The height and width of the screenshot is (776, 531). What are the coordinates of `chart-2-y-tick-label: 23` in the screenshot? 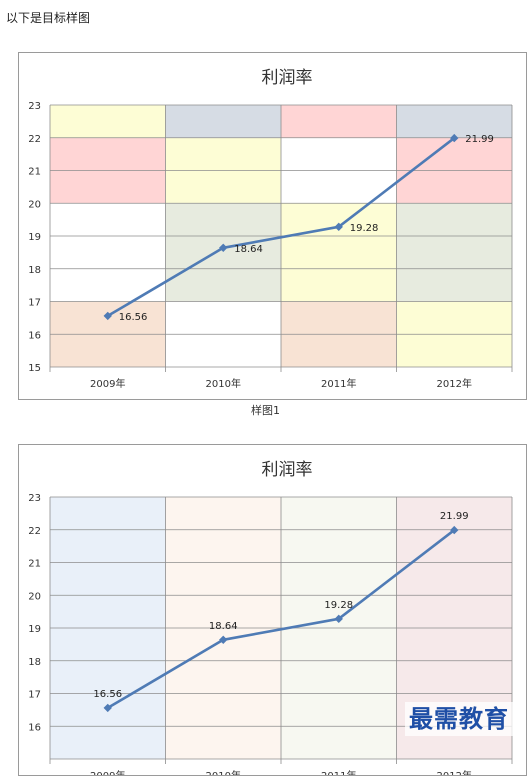 It's located at (34, 498).